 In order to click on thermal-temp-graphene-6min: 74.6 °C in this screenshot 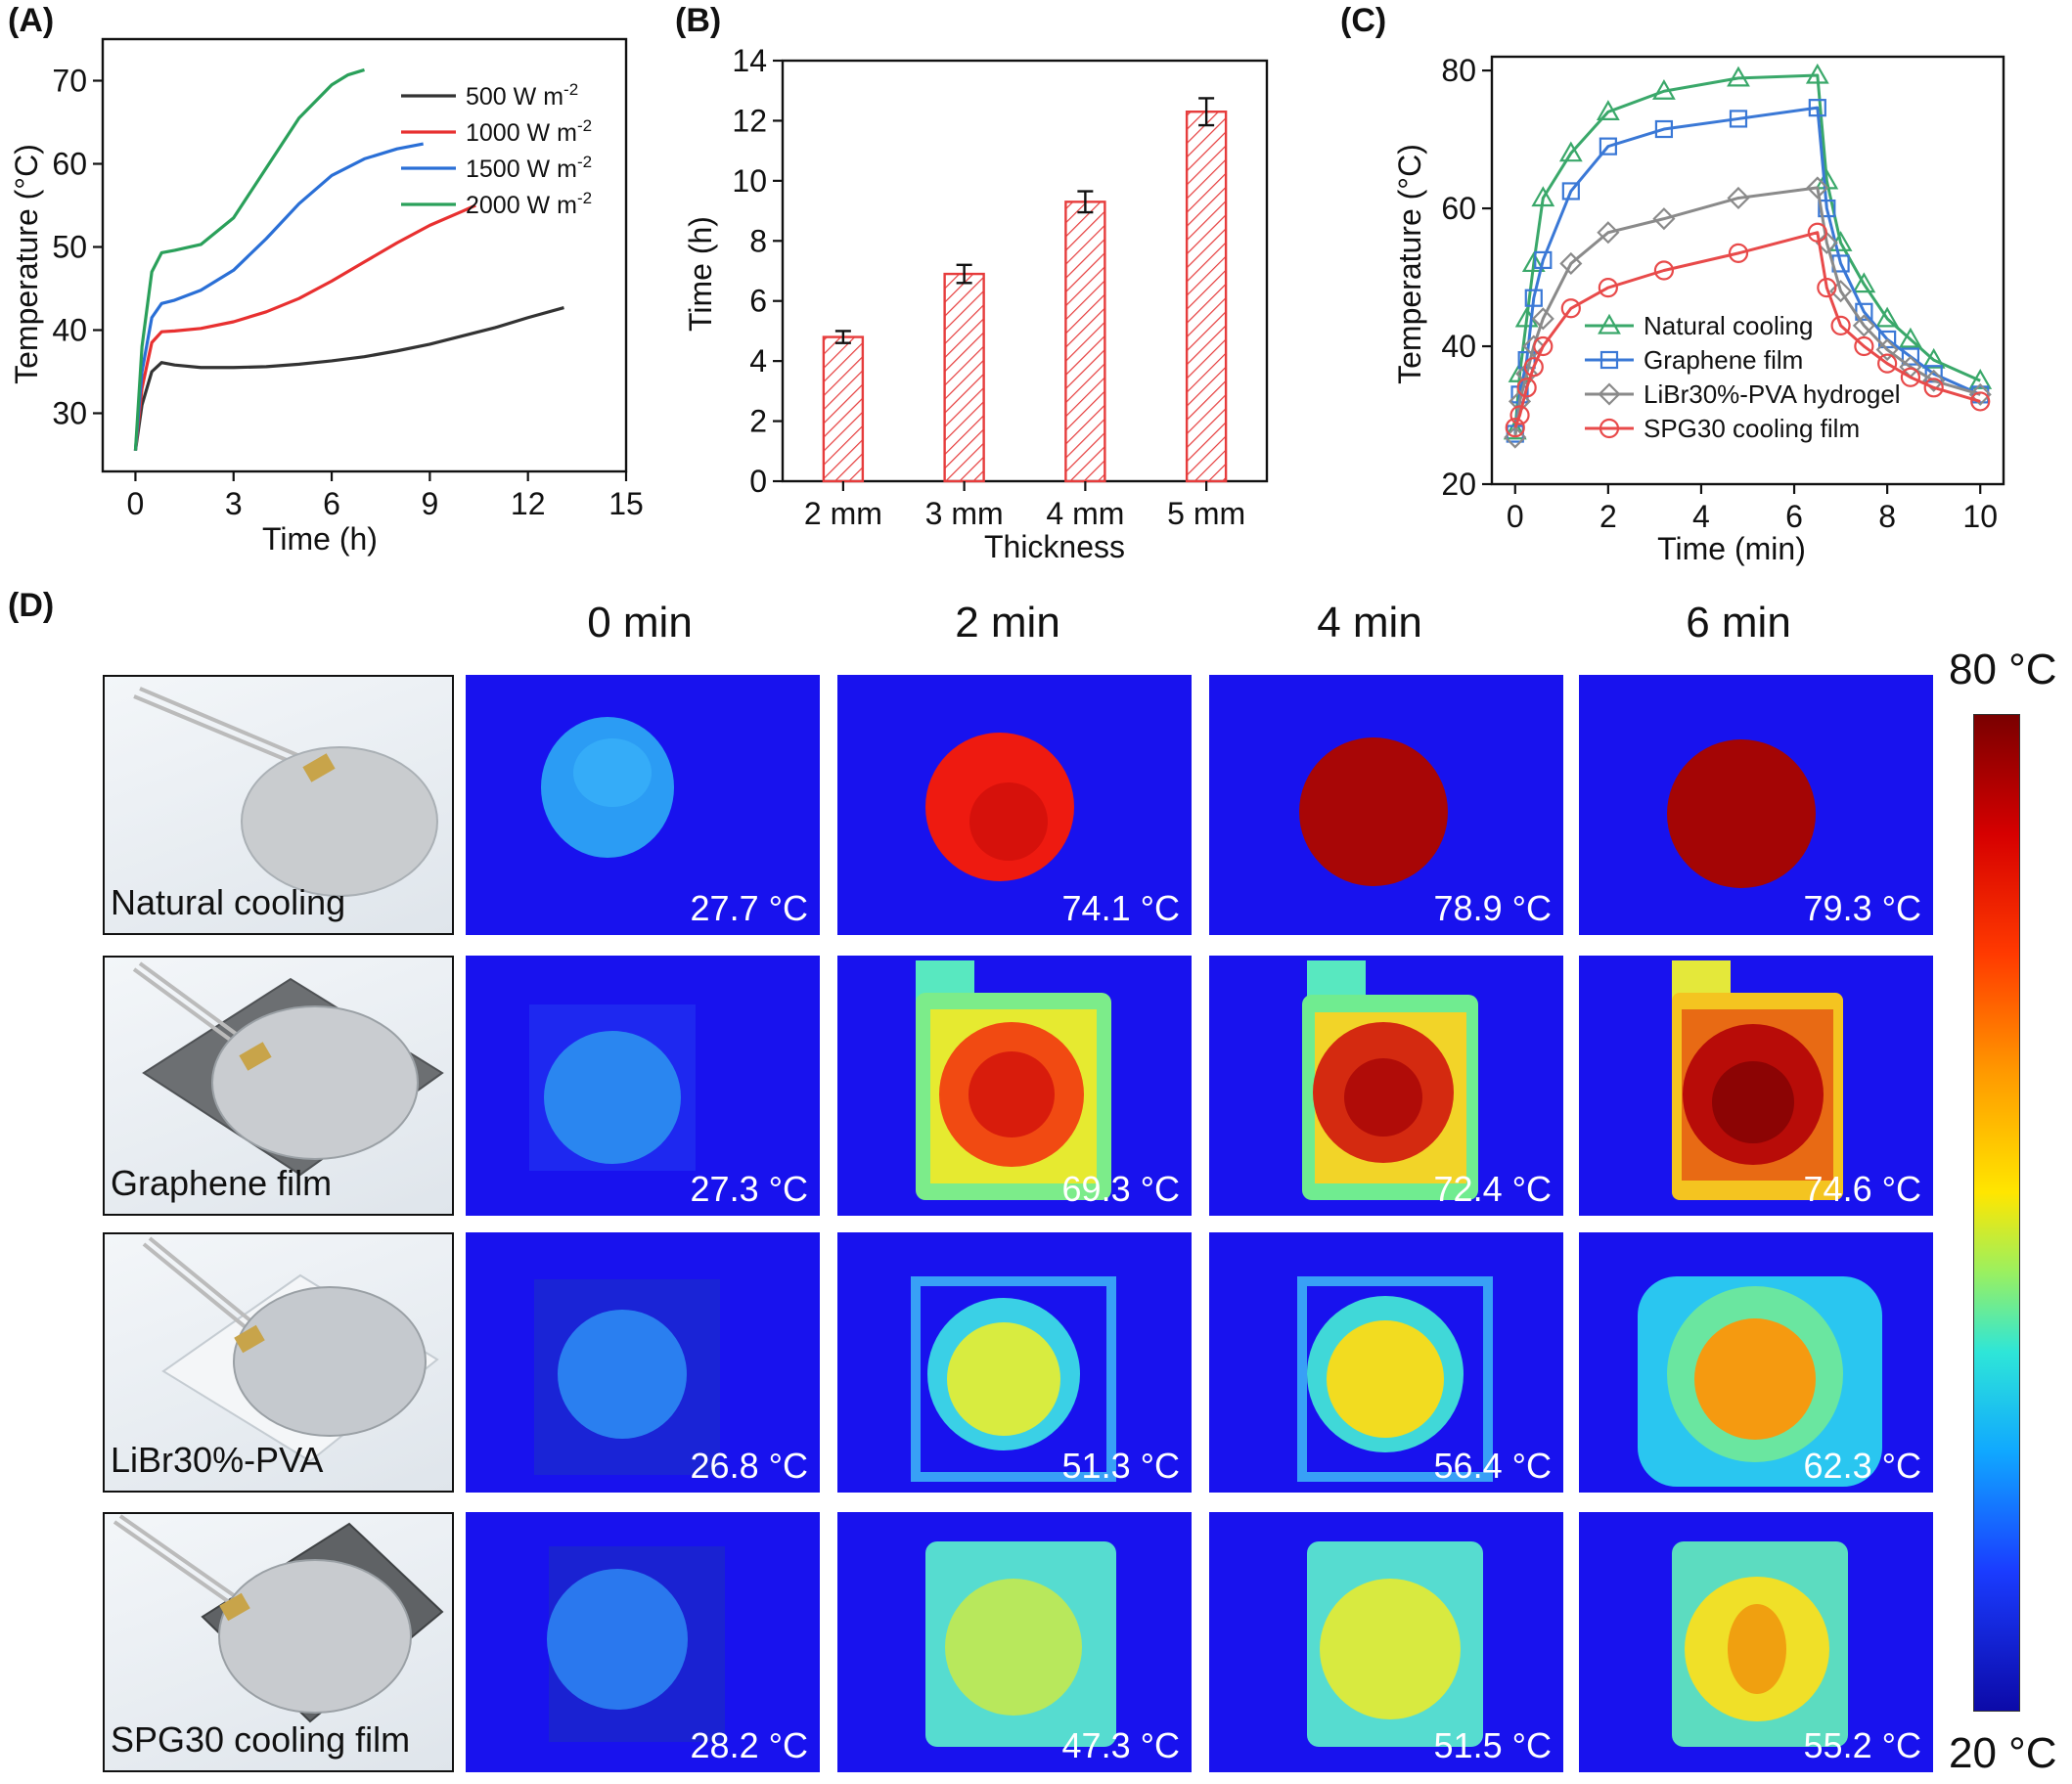, I will do `click(1862, 1189)`.